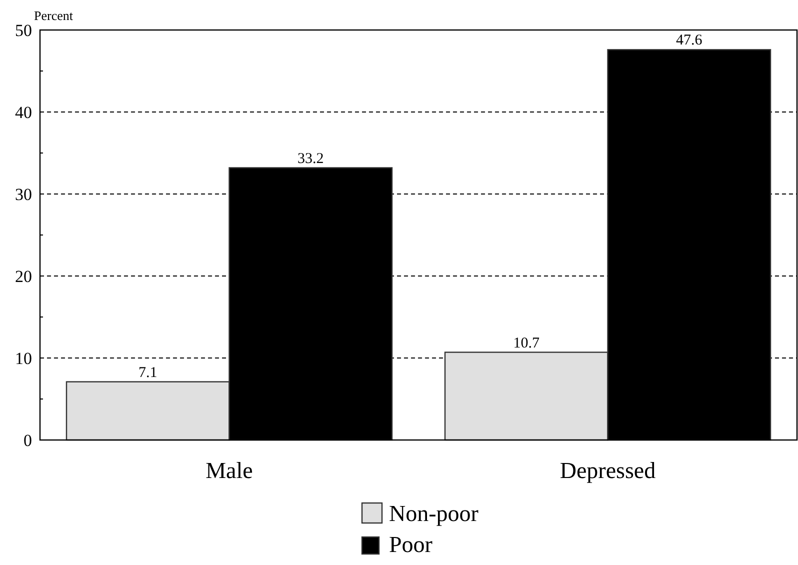 The image size is (798, 565). Describe the element at coordinates (411, 545) in the screenshot. I see `legend-label: Poor` at that location.